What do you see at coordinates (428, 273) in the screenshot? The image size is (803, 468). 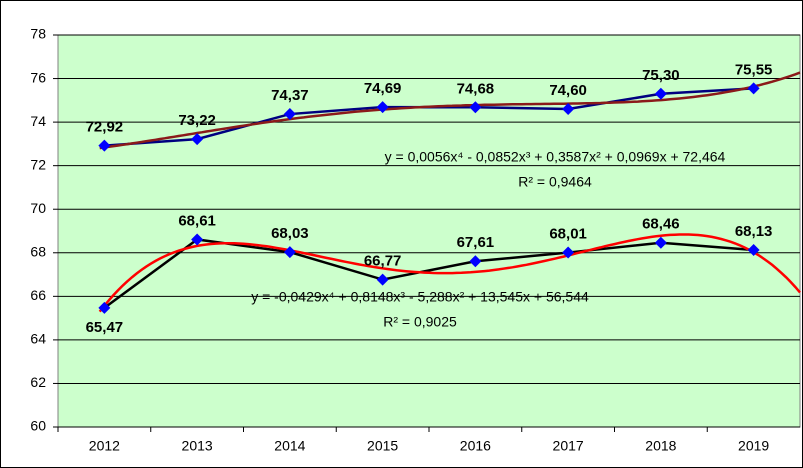 I see `series-line` at bounding box center [428, 273].